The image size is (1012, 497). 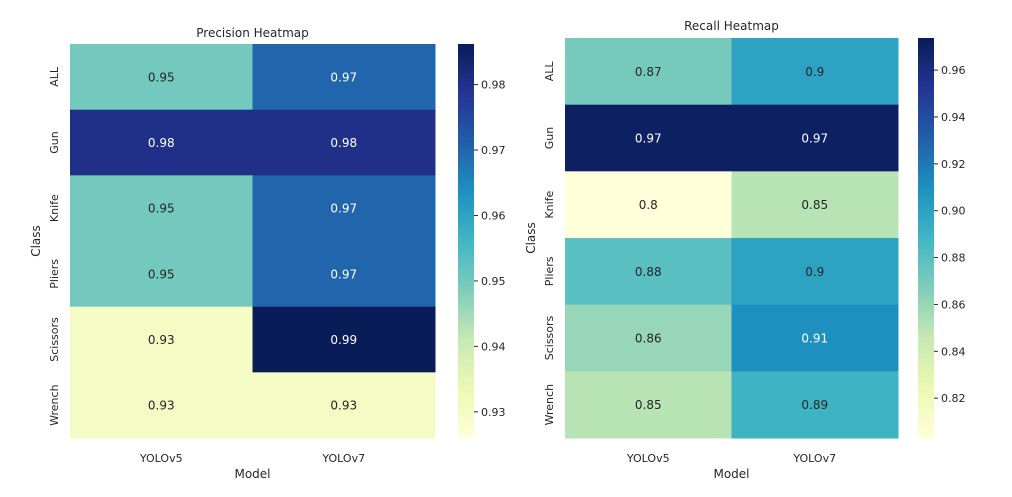 I want to click on recall-colorbar, so click(x=926, y=238).